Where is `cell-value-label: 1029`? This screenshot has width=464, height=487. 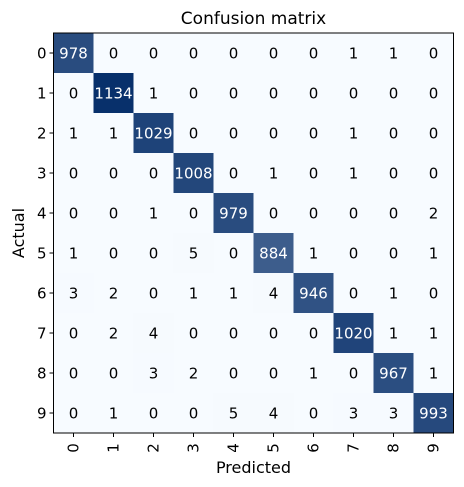 cell-value-label: 1029 is located at coordinates (153, 134).